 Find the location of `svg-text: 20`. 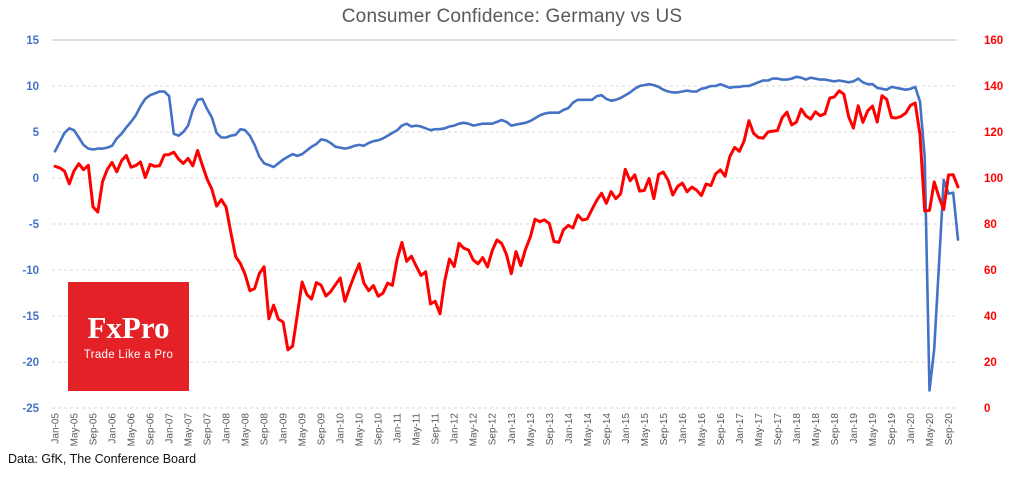

svg-text: 20 is located at coordinates (990, 363).